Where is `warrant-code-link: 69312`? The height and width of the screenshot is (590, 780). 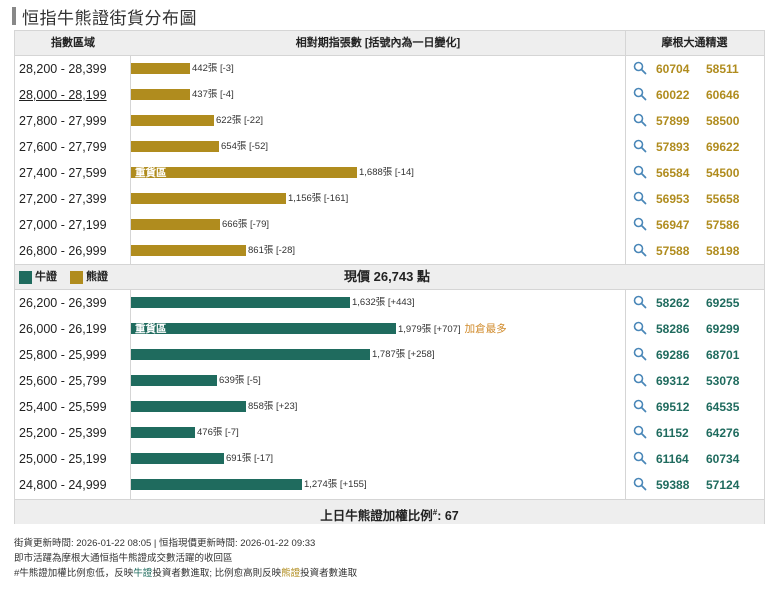
warrant-code-link: 69312 is located at coordinates (673, 381).